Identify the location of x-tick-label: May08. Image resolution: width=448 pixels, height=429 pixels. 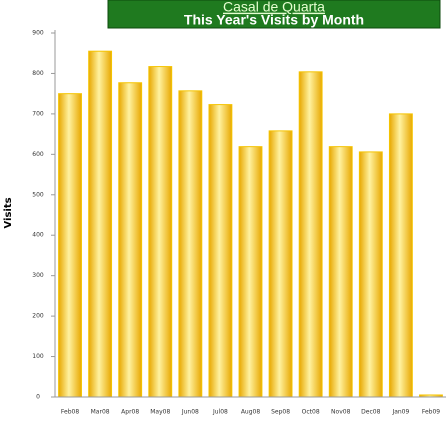
(160, 412).